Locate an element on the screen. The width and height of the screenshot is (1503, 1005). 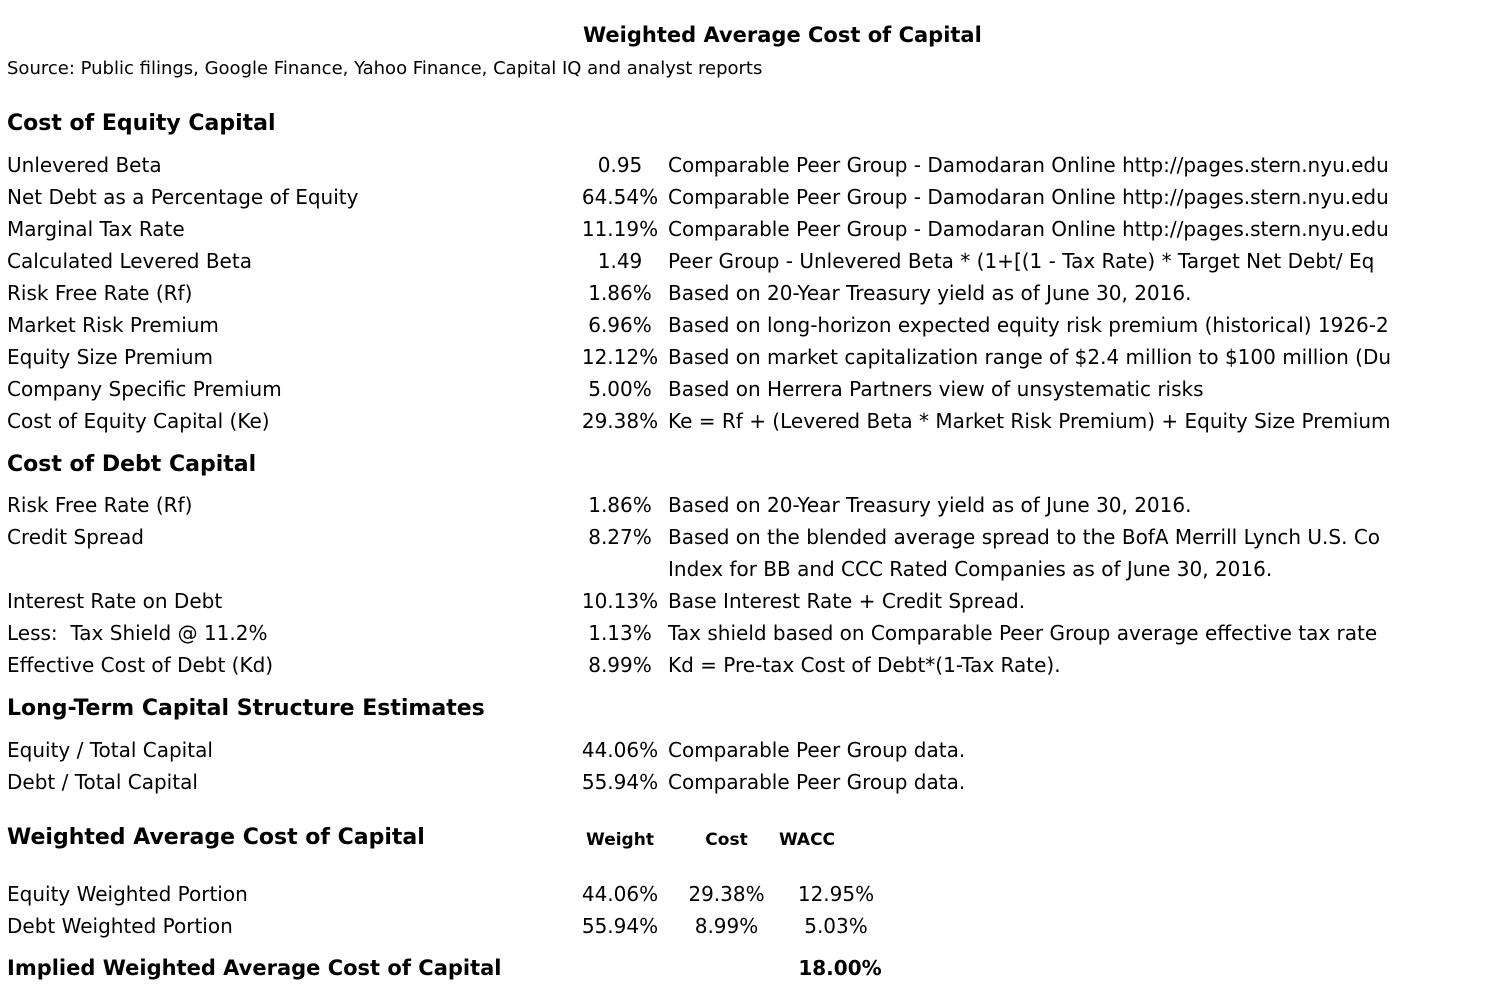
row-label: Cost of Equity Capital (Ke) is located at coordinates (138, 421).